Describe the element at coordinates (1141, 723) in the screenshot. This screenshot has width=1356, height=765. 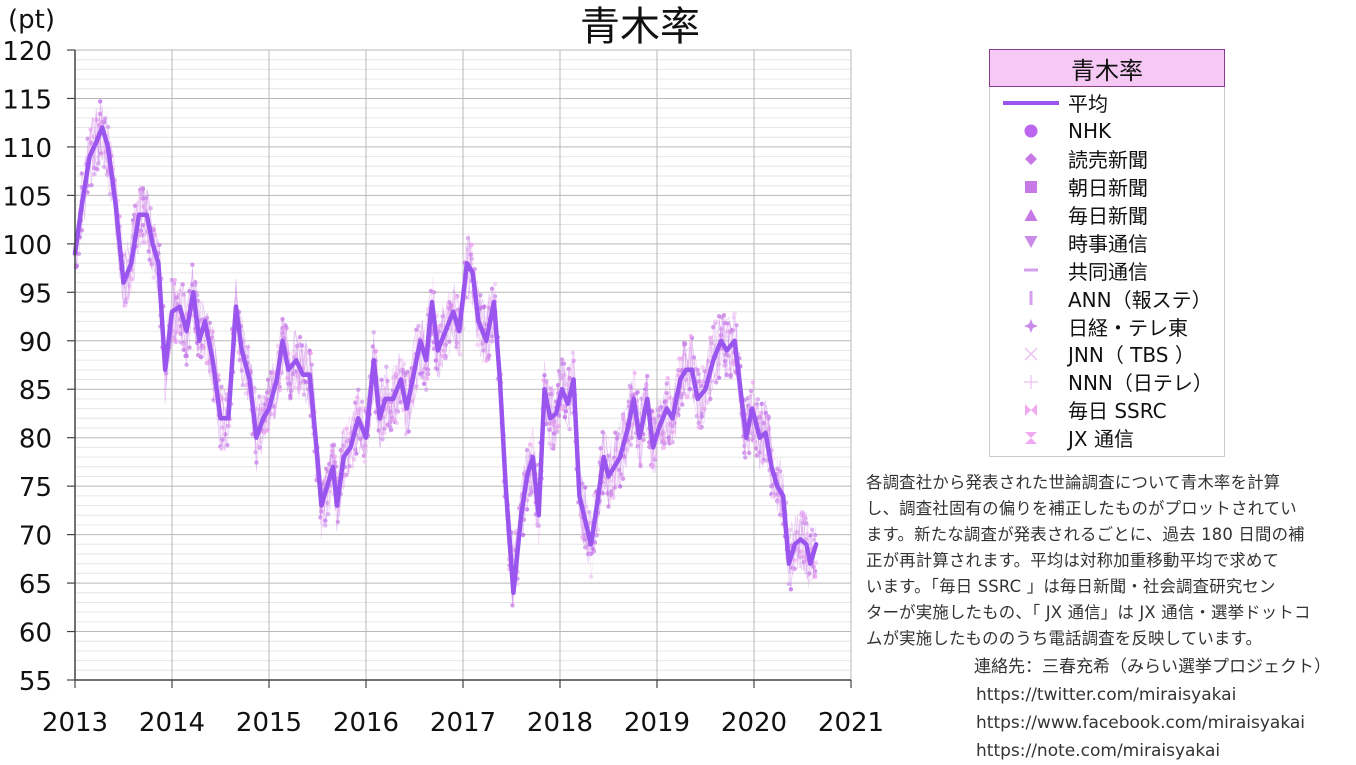
I see `facebook-link: https://www.facebook.com/miraisyakai` at that location.